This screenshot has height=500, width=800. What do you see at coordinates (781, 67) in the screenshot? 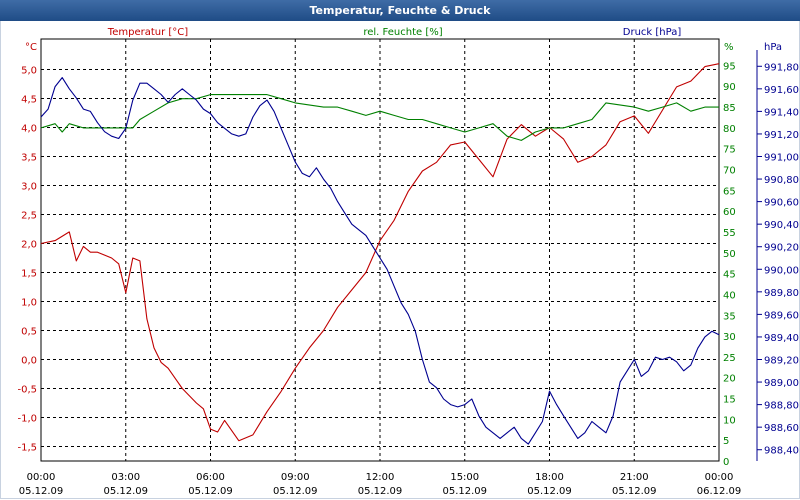
I see `pressure-tick-label: 991,80` at bounding box center [781, 67].